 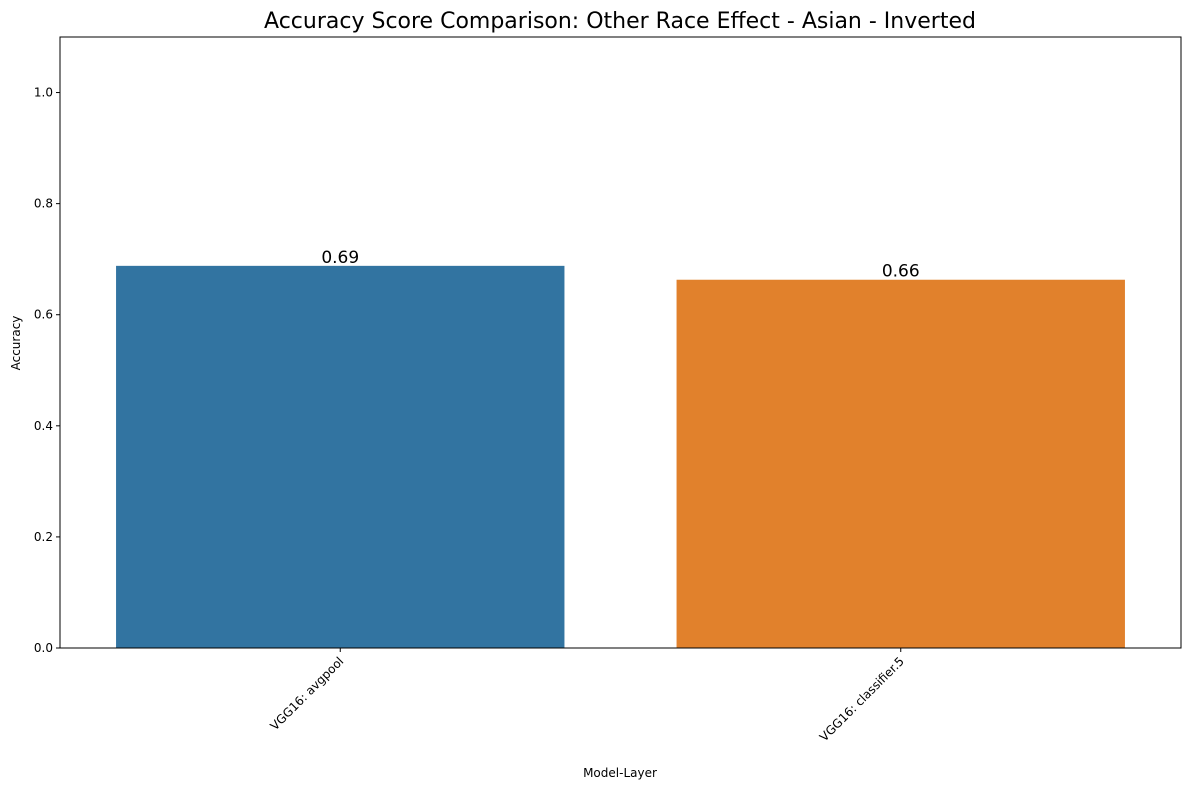 What do you see at coordinates (16, 343) in the screenshot?
I see `y-axis-label: Accuracy` at bounding box center [16, 343].